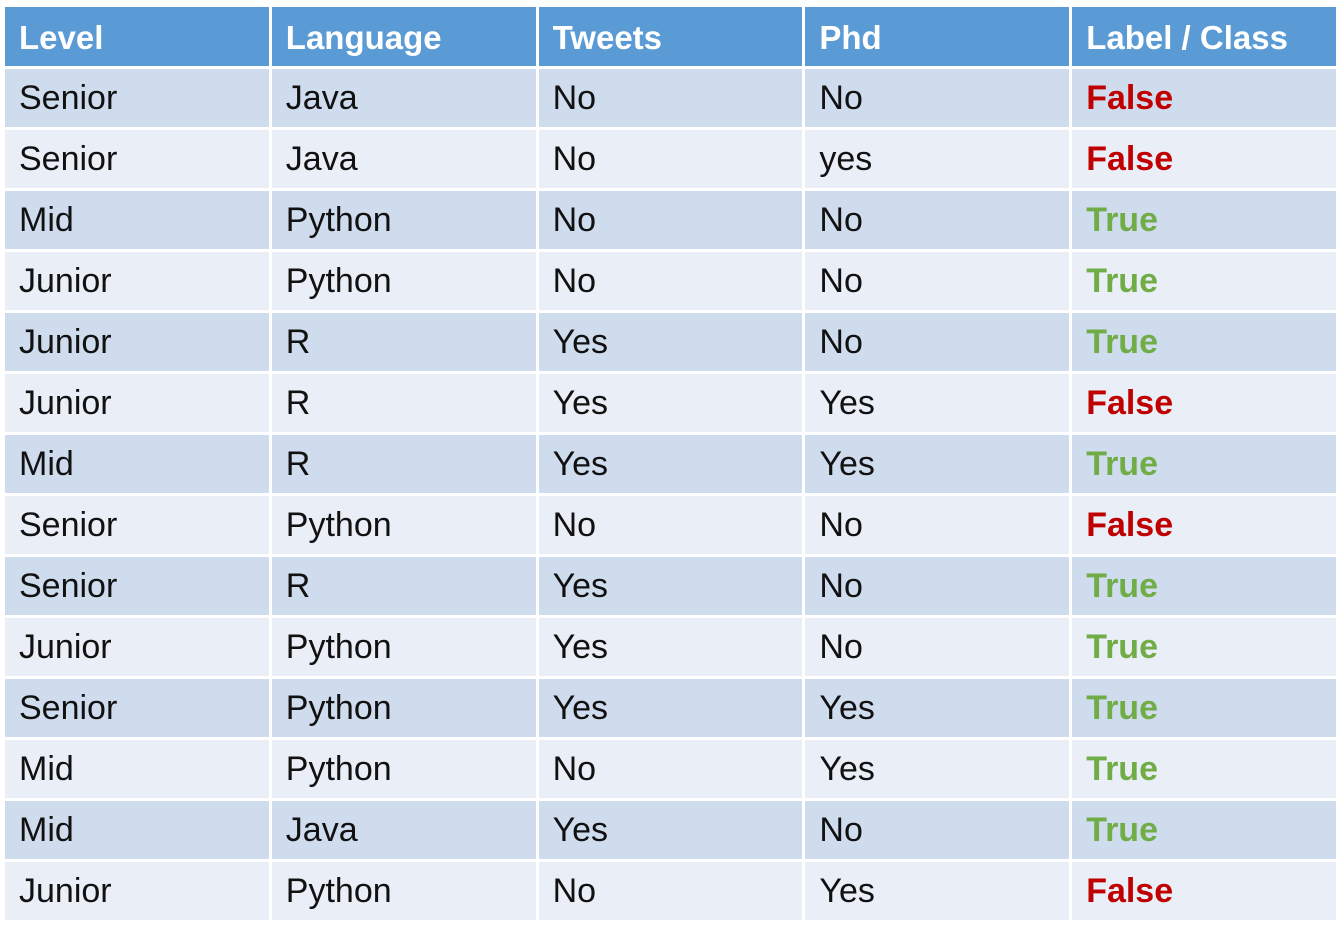  I want to click on table-header: Level Language Tweets Phd Label / Class, so click(670, 36).